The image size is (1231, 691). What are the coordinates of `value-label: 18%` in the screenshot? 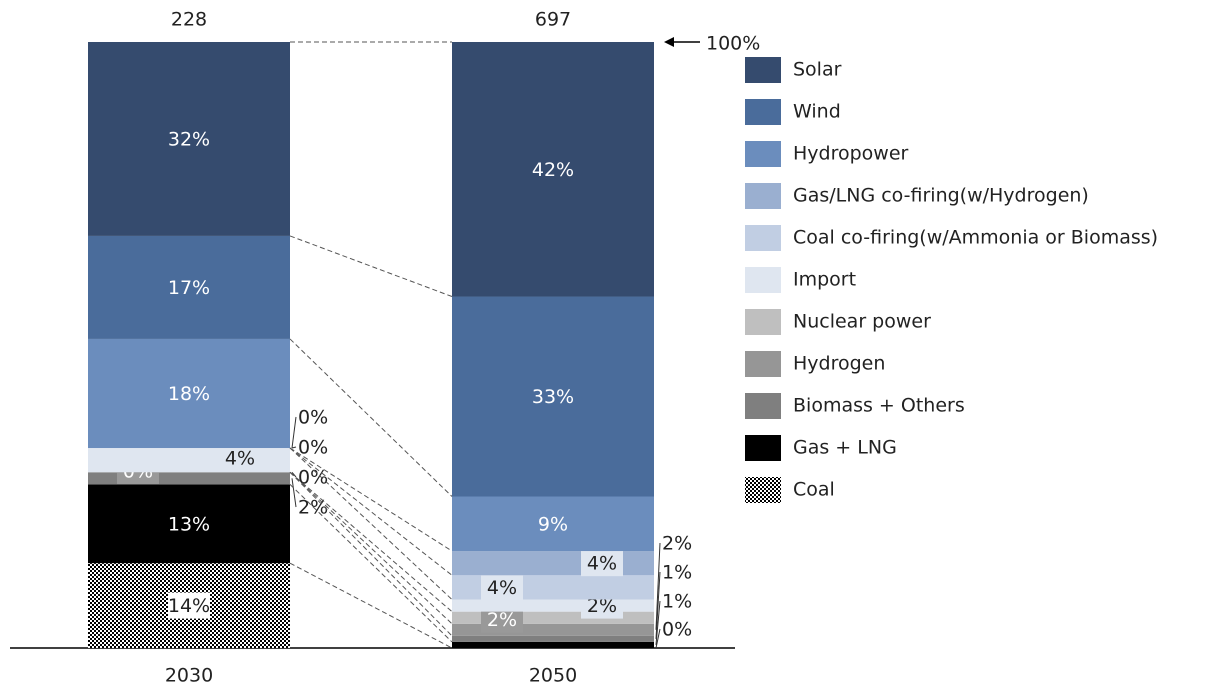 It's located at (189, 394).